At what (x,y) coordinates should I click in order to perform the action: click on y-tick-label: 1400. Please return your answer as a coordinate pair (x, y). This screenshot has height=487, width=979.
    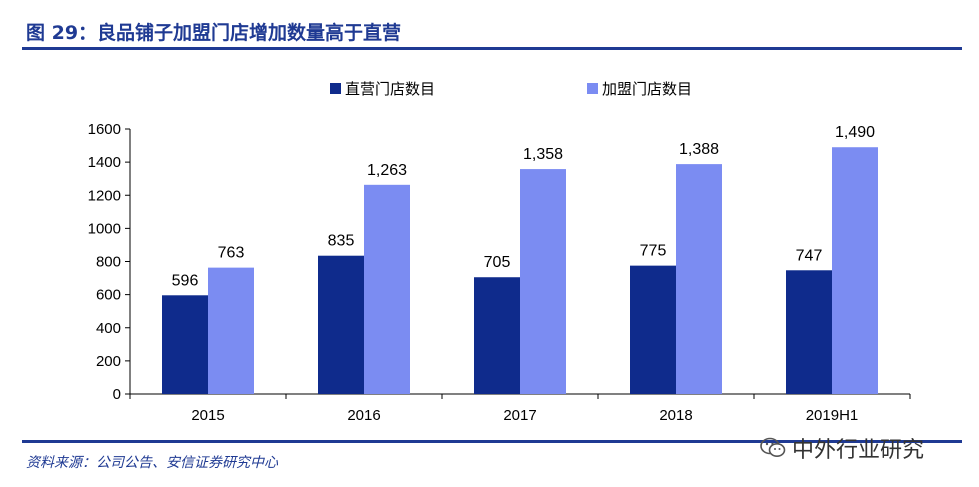
    Looking at the image, I should click on (104, 162).